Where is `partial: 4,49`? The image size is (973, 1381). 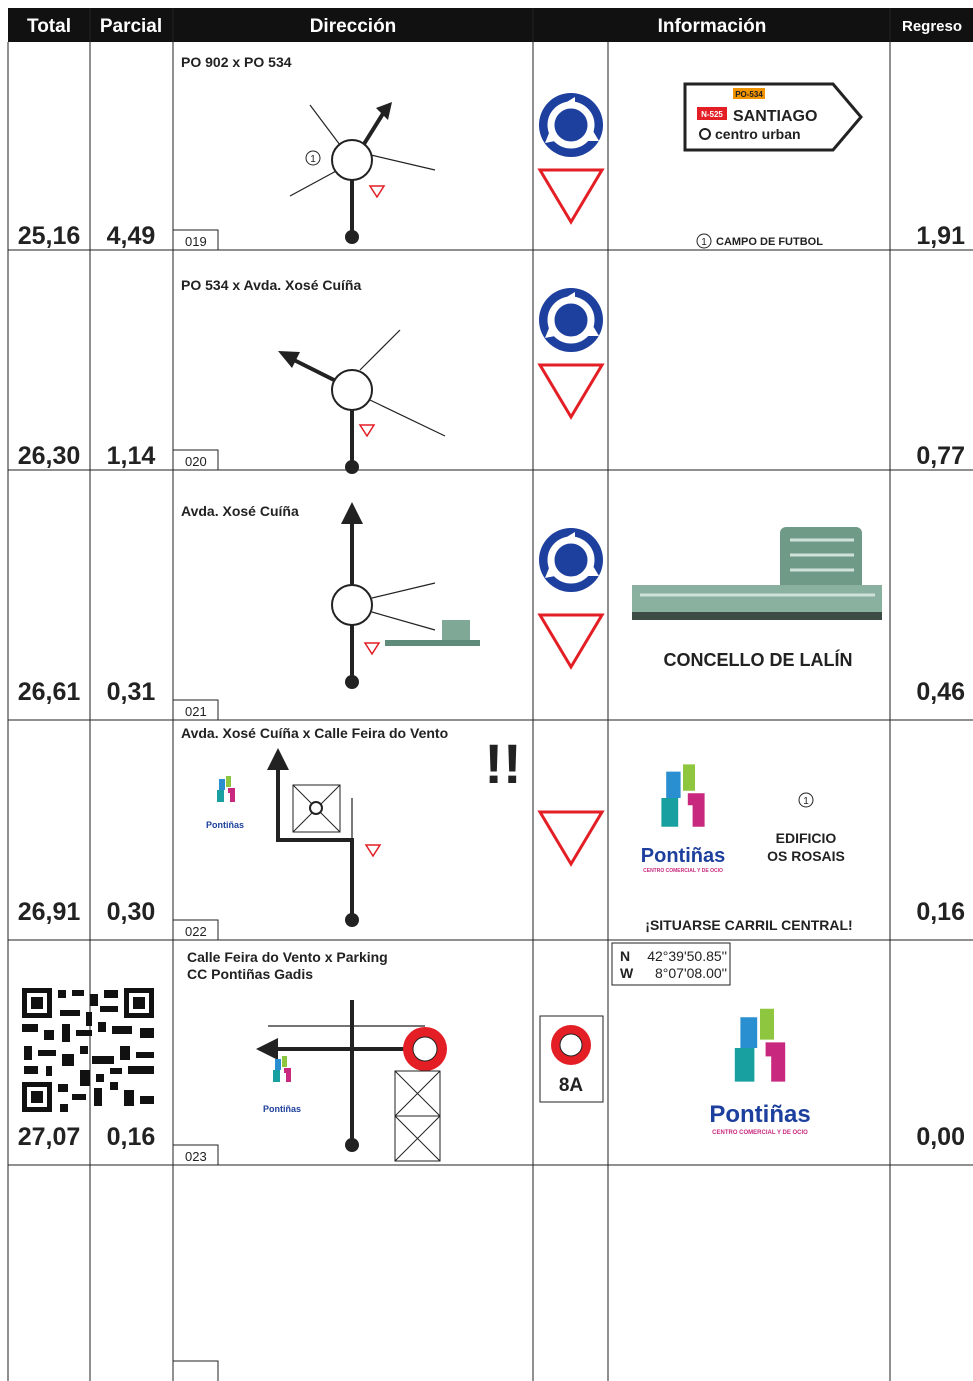 partial: 4,49 is located at coordinates (131, 236).